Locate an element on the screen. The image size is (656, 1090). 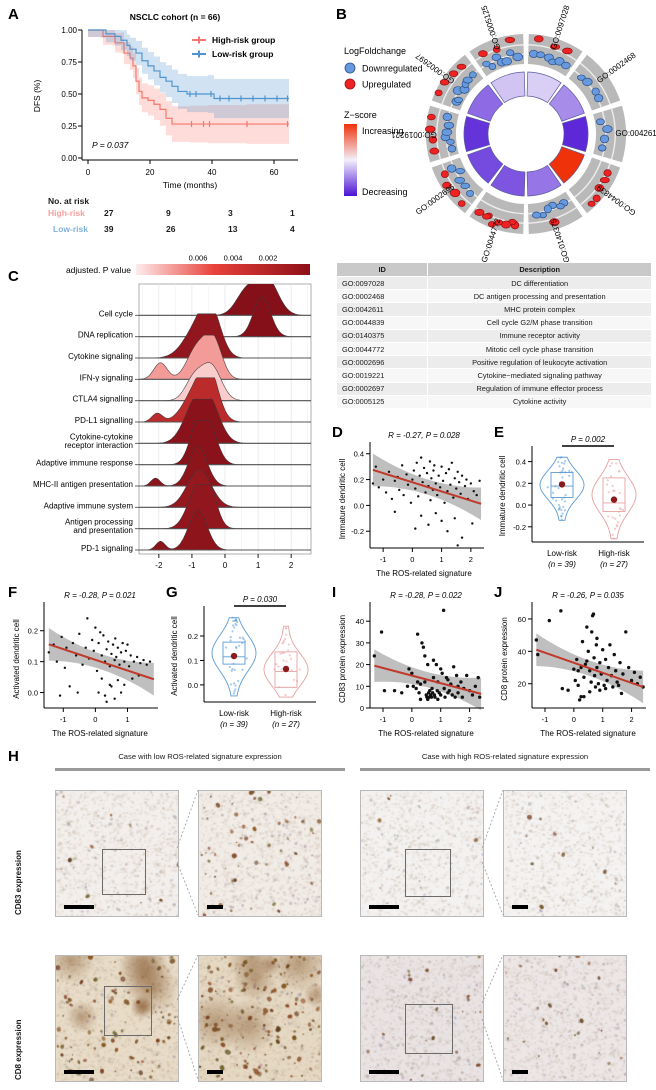
panel-letter-c: C is located at coordinates (13, 276).